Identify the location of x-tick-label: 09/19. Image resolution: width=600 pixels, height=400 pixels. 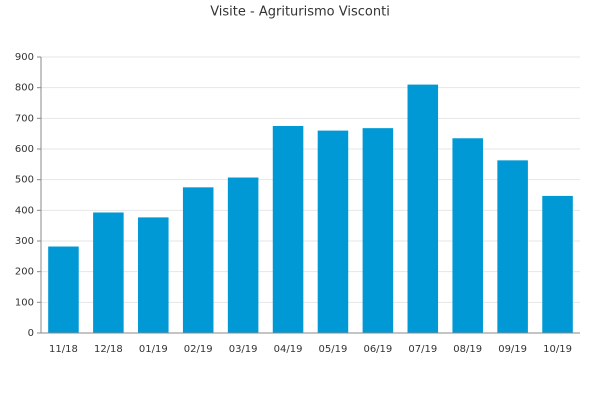
(512, 349).